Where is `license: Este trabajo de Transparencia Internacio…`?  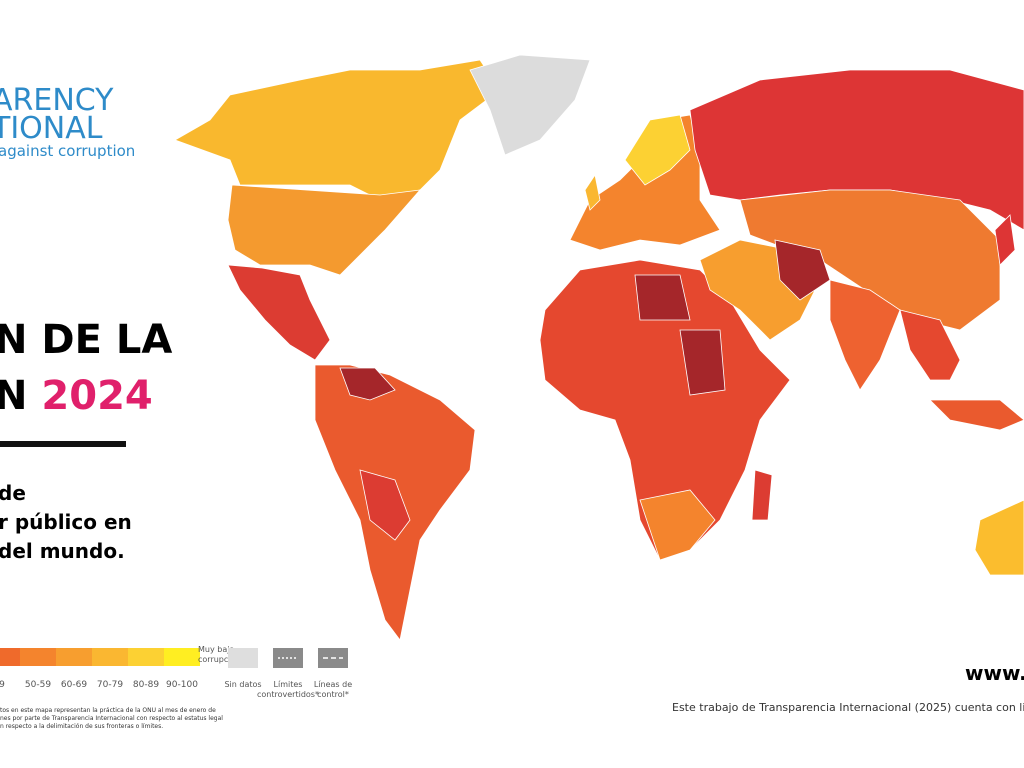 license: Este trabajo de Transparencia Internacio… is located at coordinates (848, 707).